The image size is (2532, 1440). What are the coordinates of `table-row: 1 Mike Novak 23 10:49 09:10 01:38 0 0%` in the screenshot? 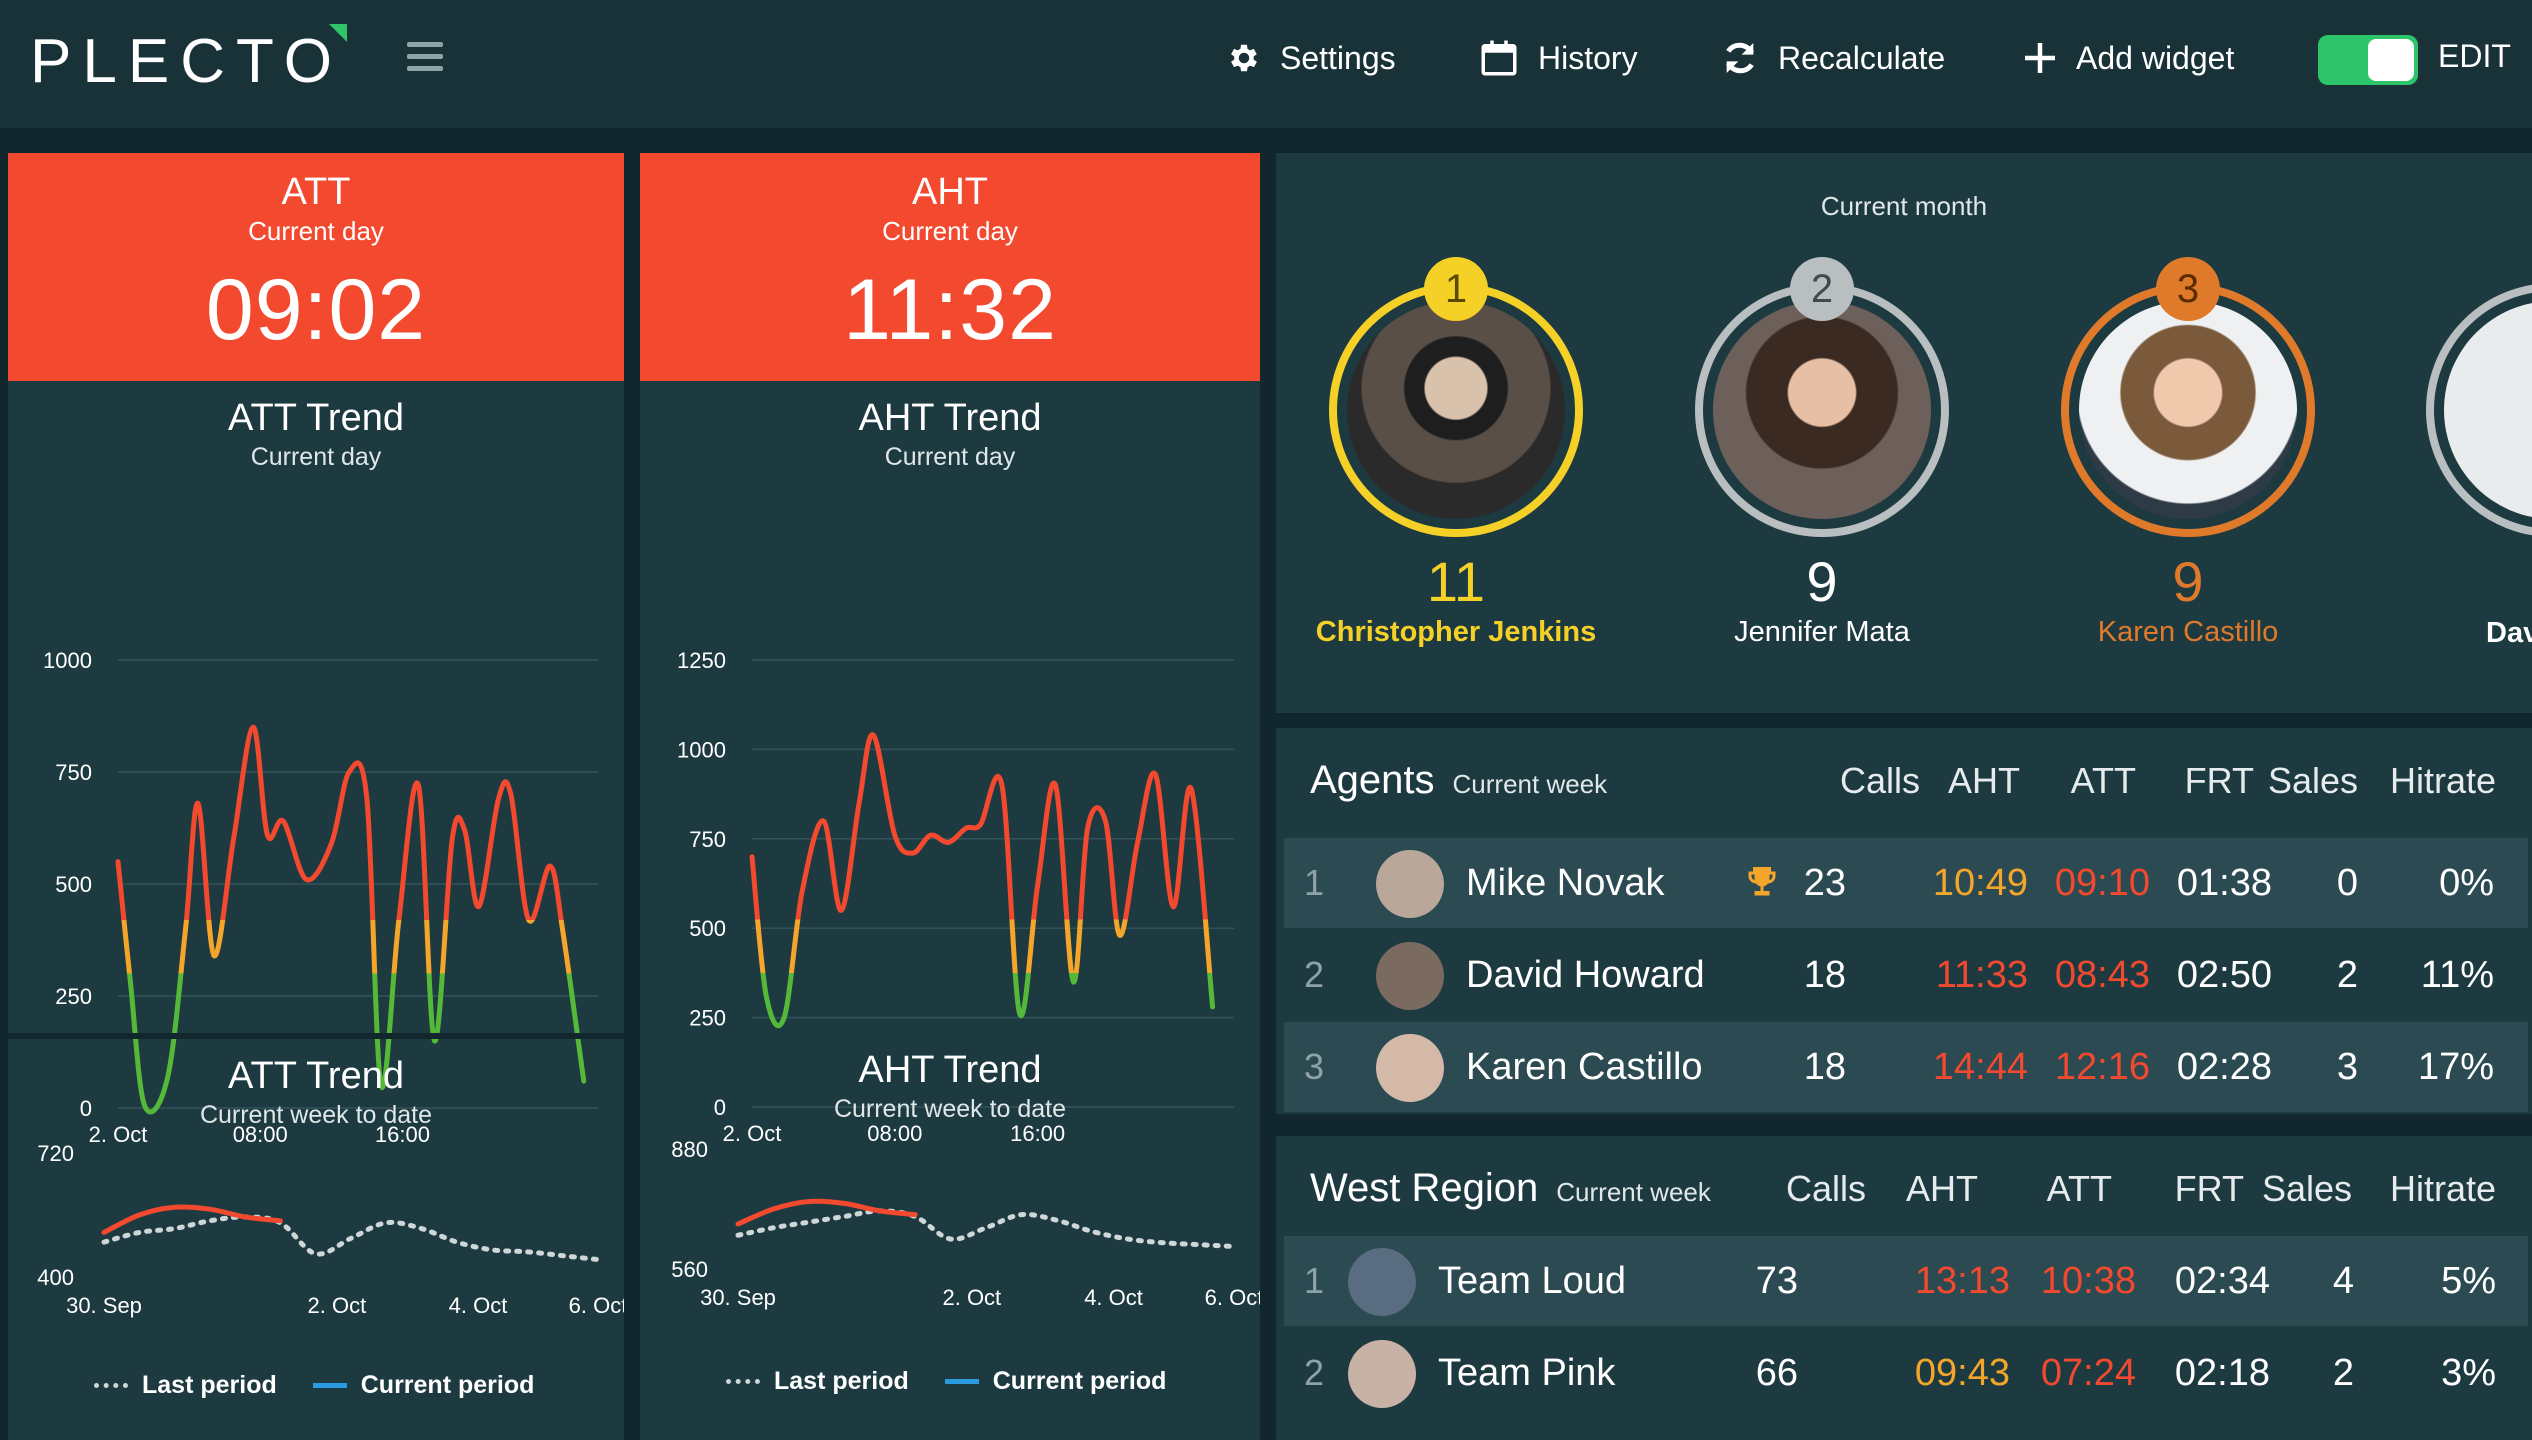 It's located at (1906, 883).